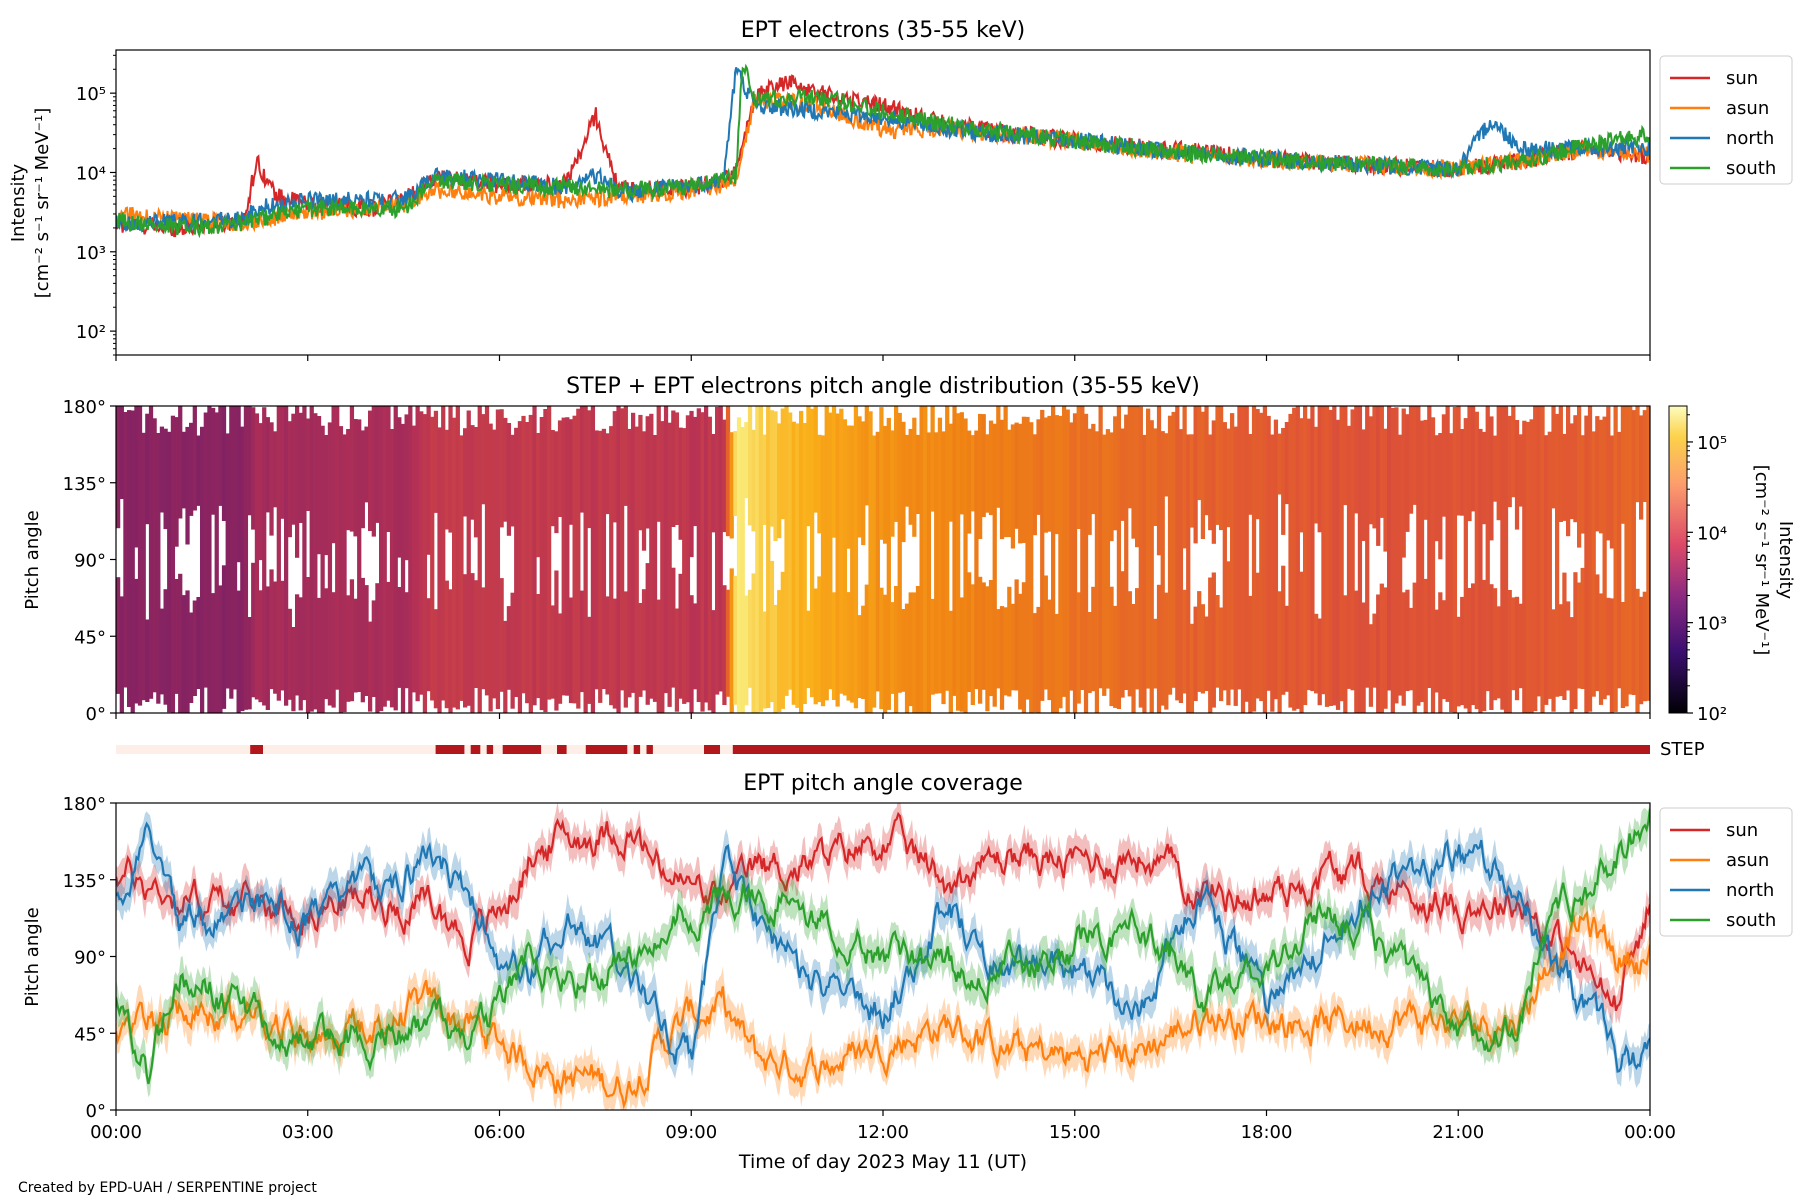  I want to click on pitch-coverage-xtick-label: 12:00, so click(883, 1132).